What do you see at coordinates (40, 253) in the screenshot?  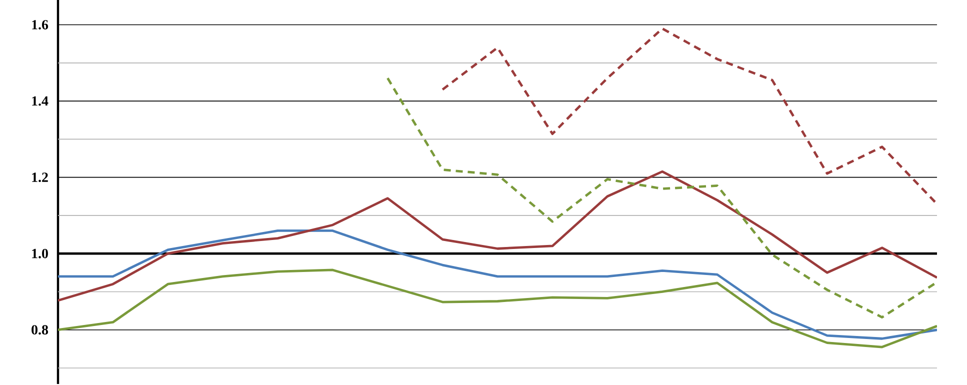 I see `y-tick-label: 1.0` at bounding box center [40, 253].